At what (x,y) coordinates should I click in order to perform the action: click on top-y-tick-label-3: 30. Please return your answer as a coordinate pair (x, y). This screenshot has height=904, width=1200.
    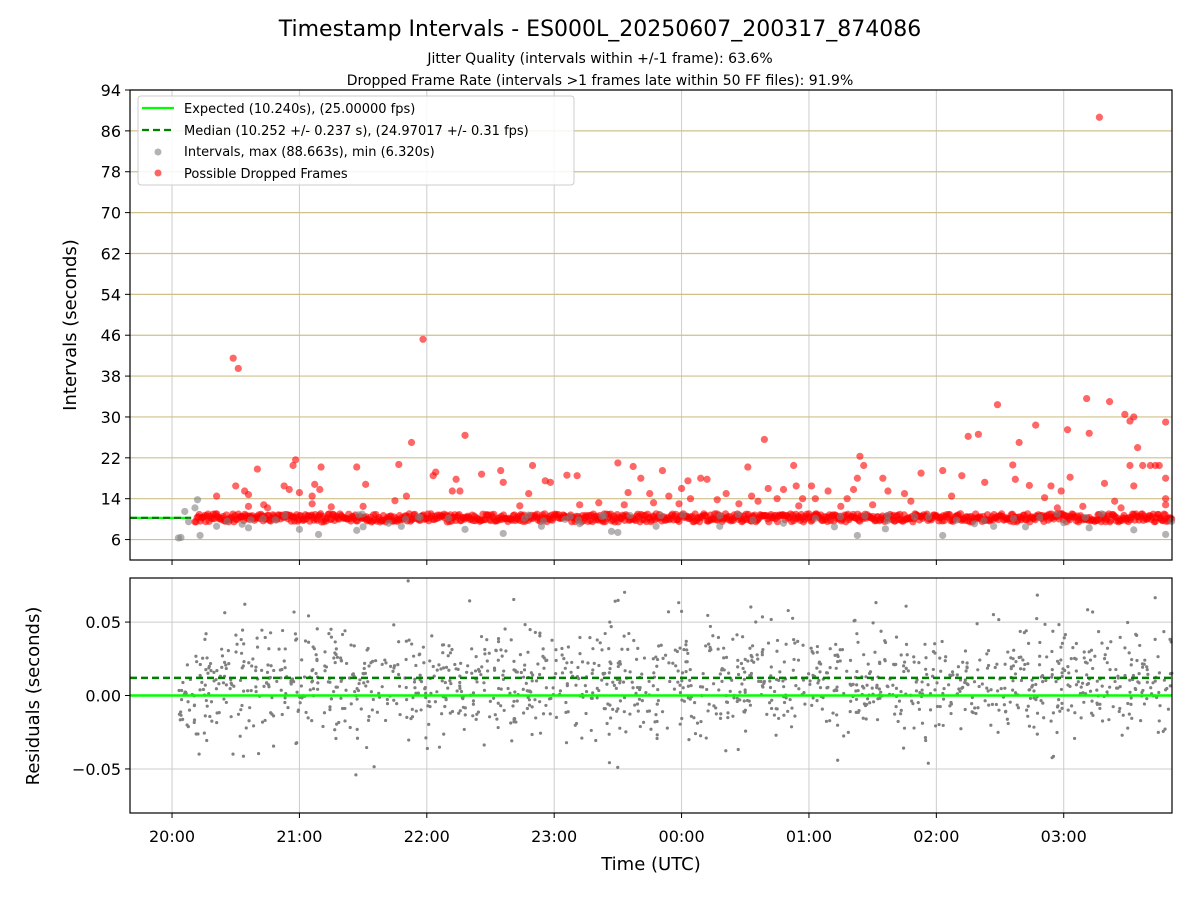
    Looking at the image, I should click on (111, 417).